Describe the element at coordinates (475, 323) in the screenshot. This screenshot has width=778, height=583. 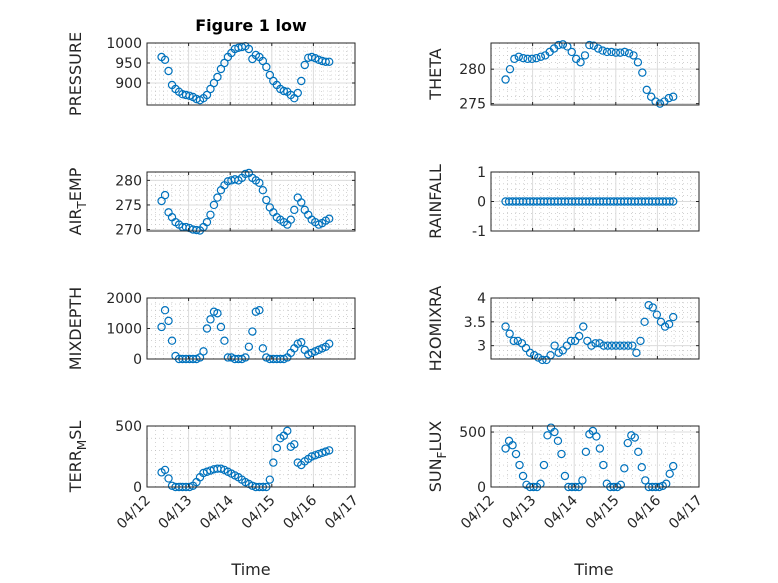
I see `y-tick-label: 3.5` at that location.